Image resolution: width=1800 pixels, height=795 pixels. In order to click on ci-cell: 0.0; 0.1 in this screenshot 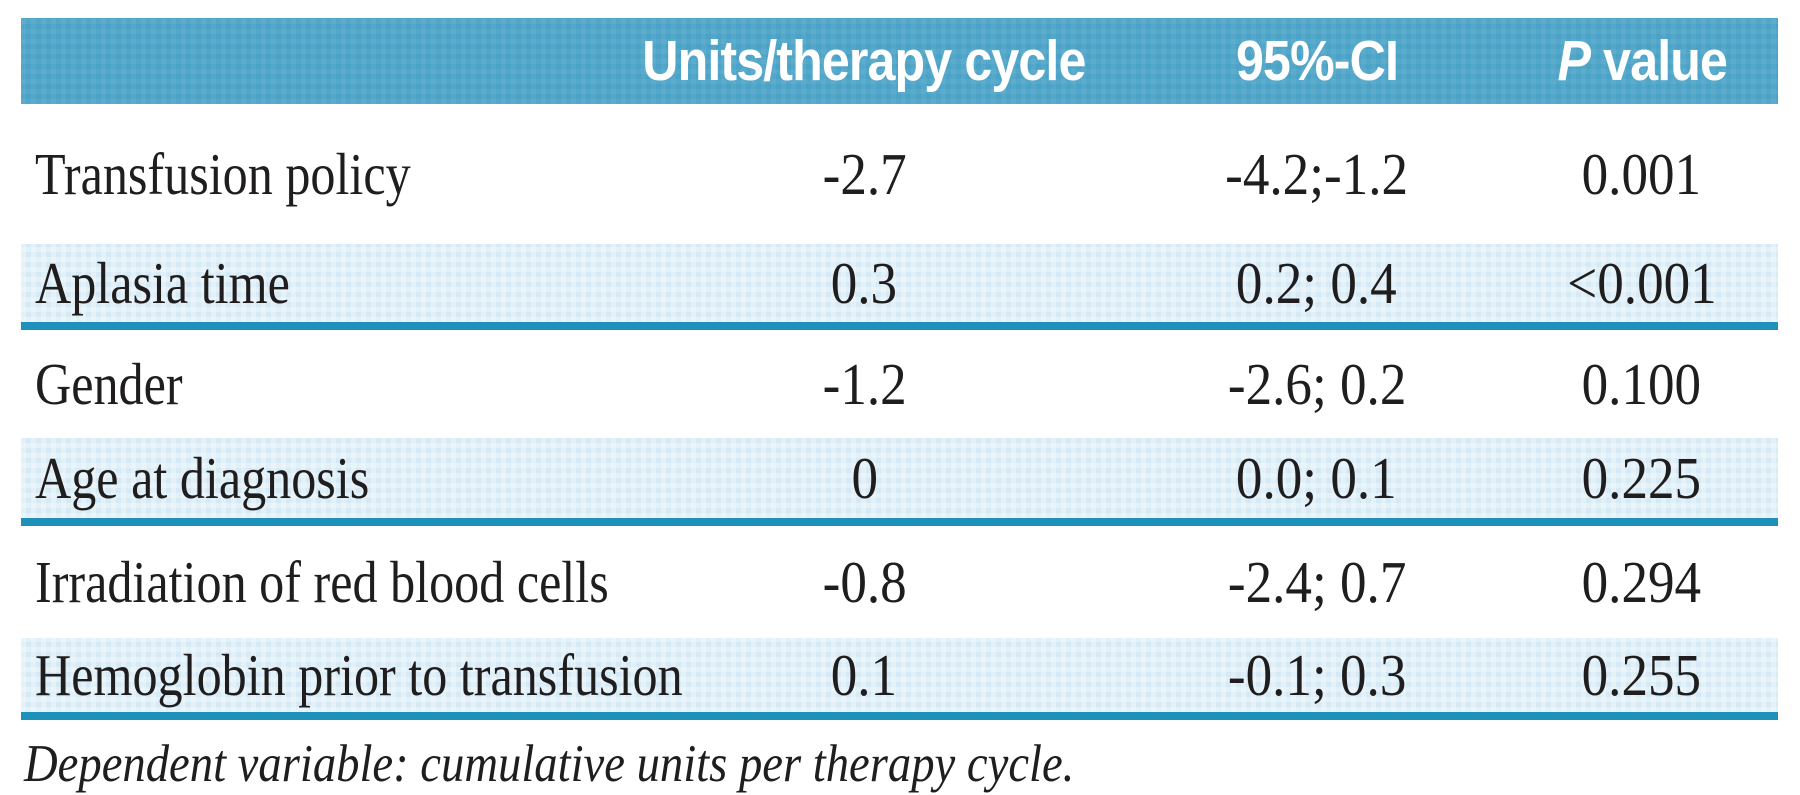, I will do `click(1317, 478)`.